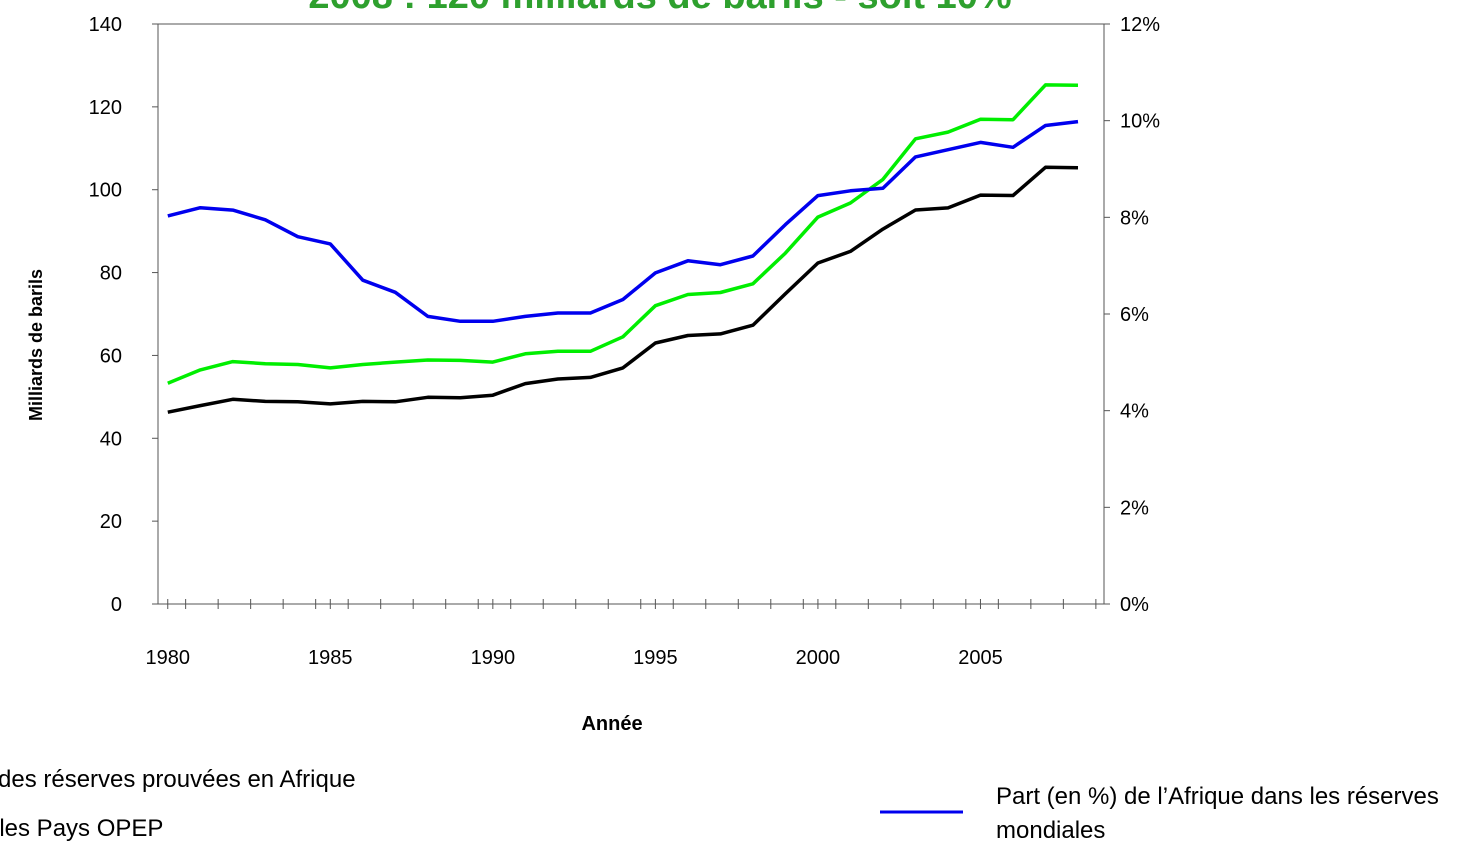 The width and height of the screenshot is (1465, 854). Describe the element at coordinates (980, 658) in the screenshot. I see `x-tick-label: 2005` at that location.